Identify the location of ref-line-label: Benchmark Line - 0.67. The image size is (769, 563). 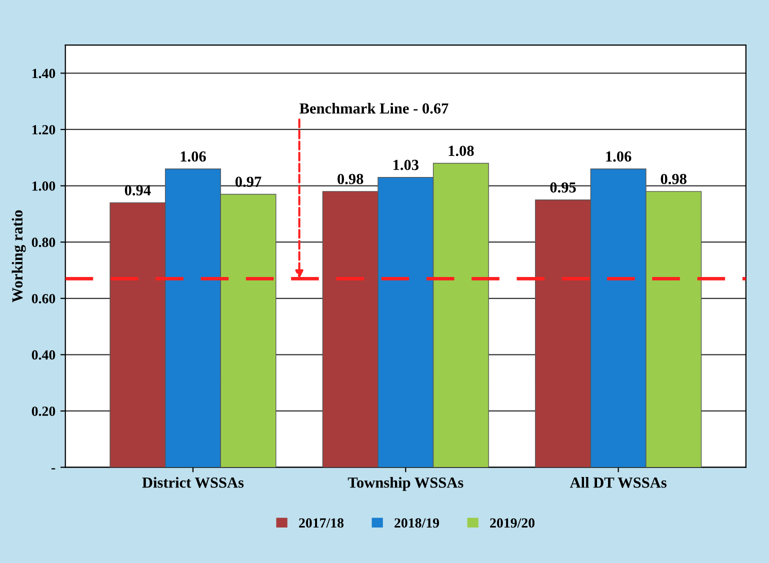
(374, 108).